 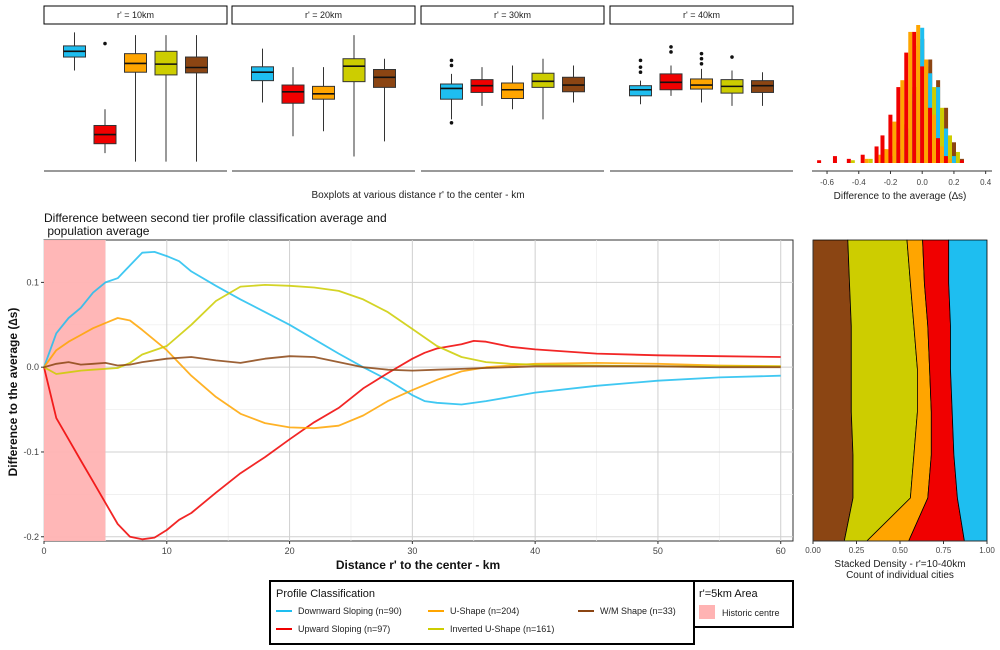 I want to click on histogram-tick-label: 0.0, so click(x=923, y=182).